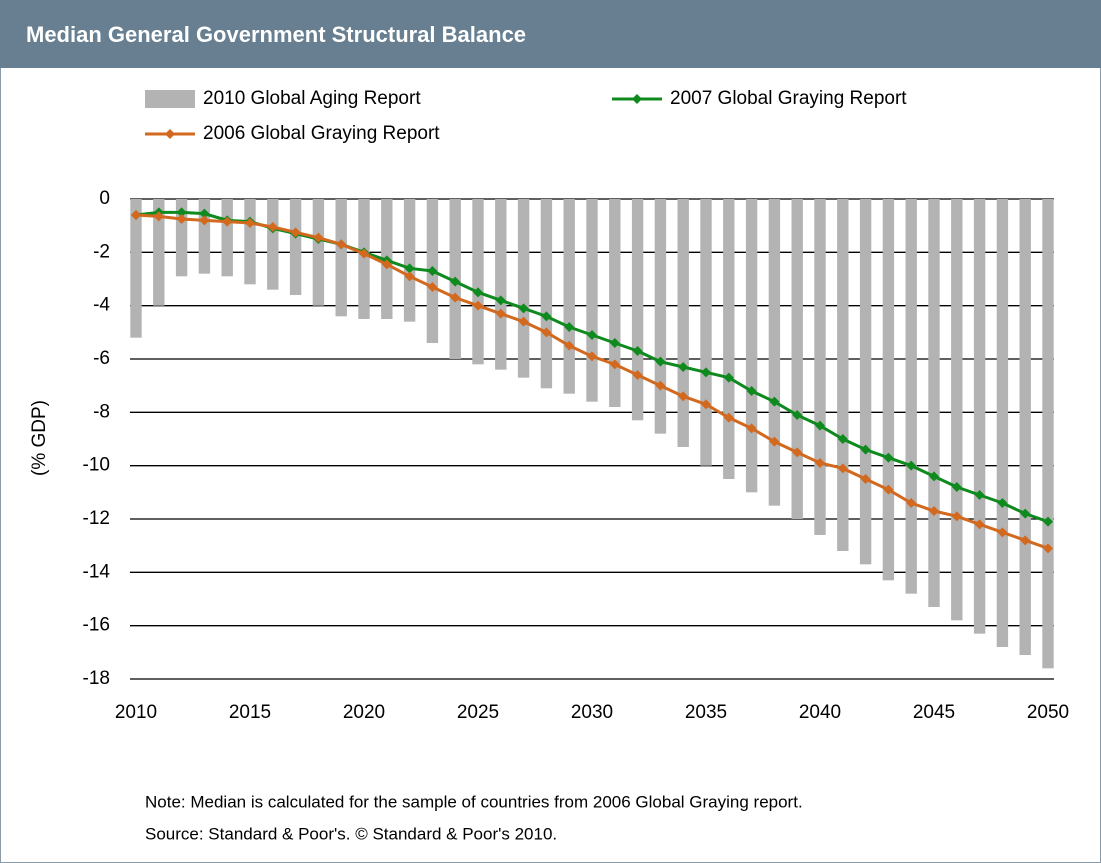 The height and width of the screenshot is (863, 1101). Describe the element at coordinates (1048, 712) in the screenshot. I see `x-tick-label: 2050` at that location.